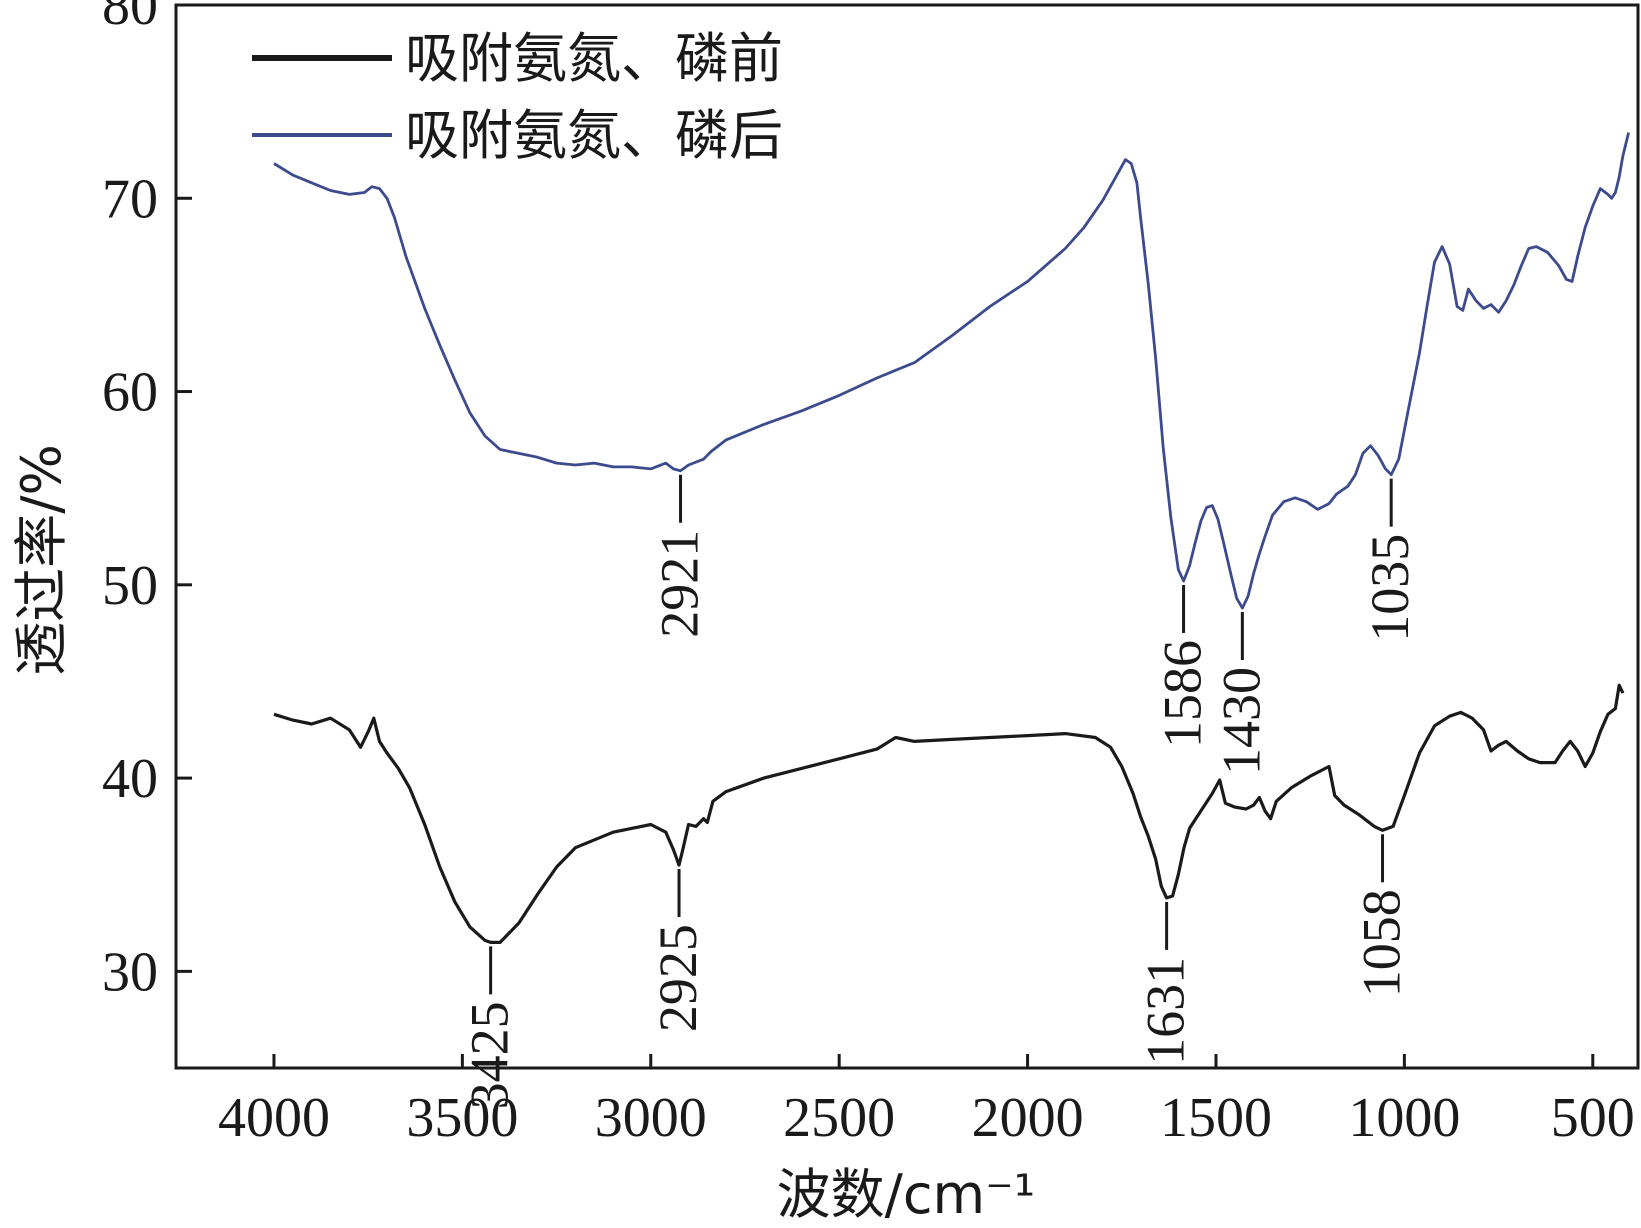 This screenshot has width=1641, height=1228. What do you see at coordinates (1390, 588) in the screenshot?
I see `annotation-label-1035: 1035` at bounding box center [1390, 588].